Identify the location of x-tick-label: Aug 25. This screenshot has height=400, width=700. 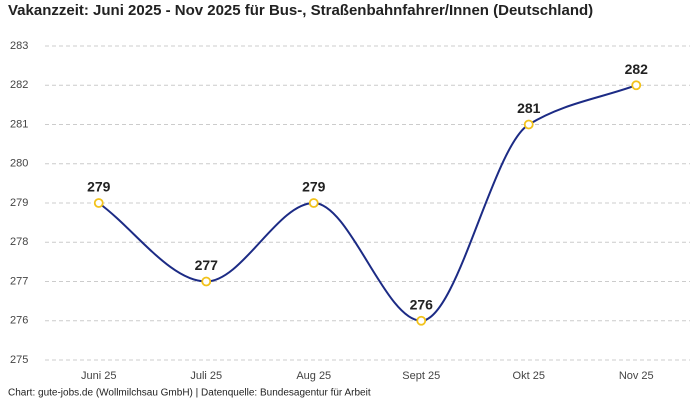
(313, 376).